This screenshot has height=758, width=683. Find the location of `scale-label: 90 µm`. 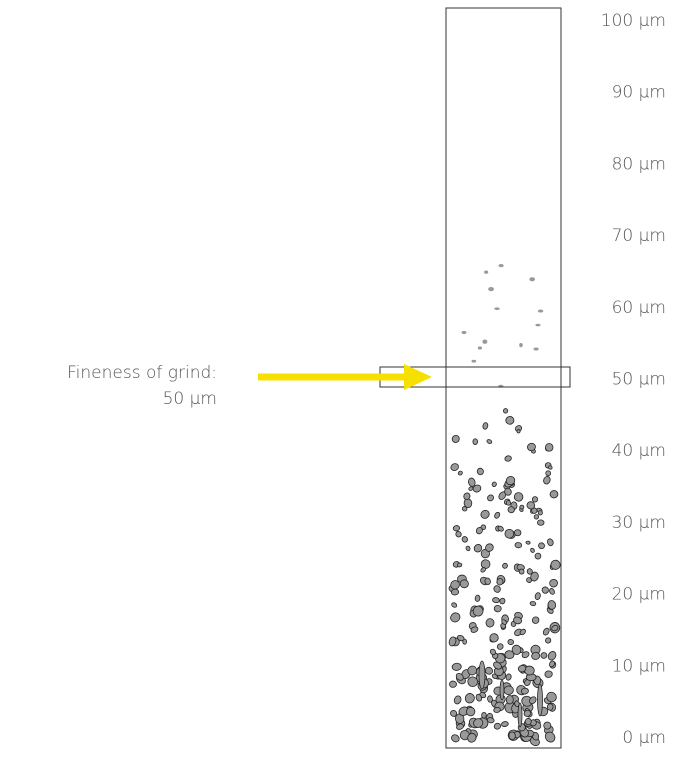

scale-label: 90 µm is located at coordinates (639, 93).